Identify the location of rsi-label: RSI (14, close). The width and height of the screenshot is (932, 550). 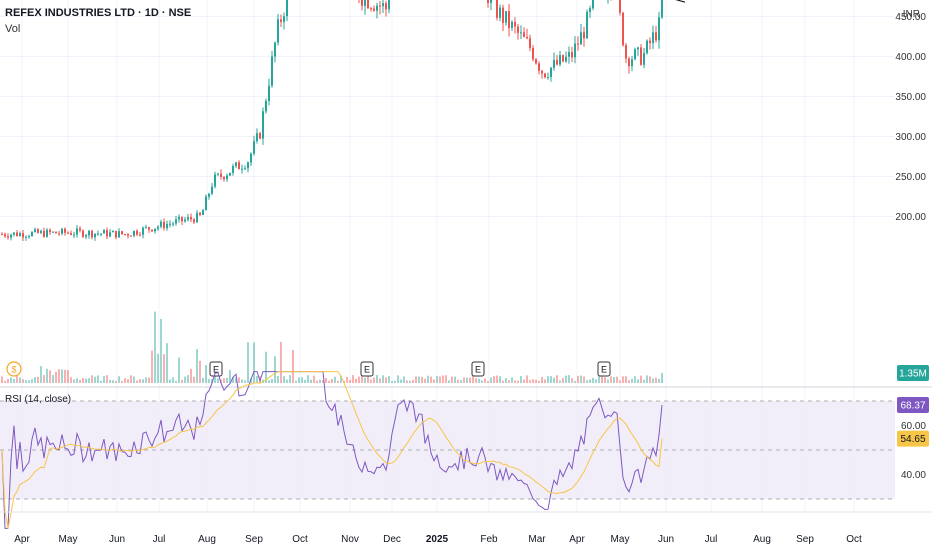
(38, 399).